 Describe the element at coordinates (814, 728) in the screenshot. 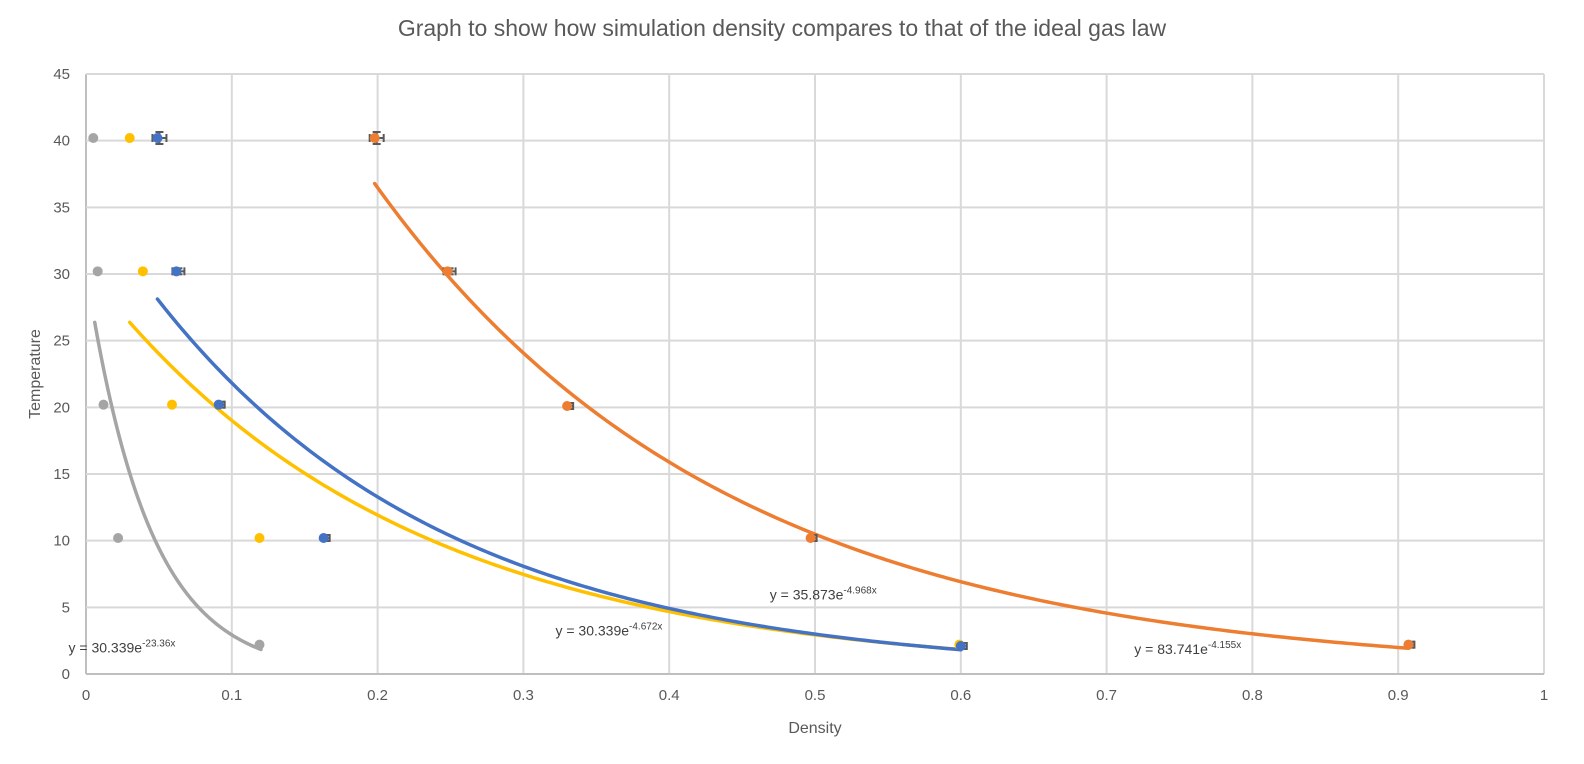

I see `x-axis-label: Density` at that location.